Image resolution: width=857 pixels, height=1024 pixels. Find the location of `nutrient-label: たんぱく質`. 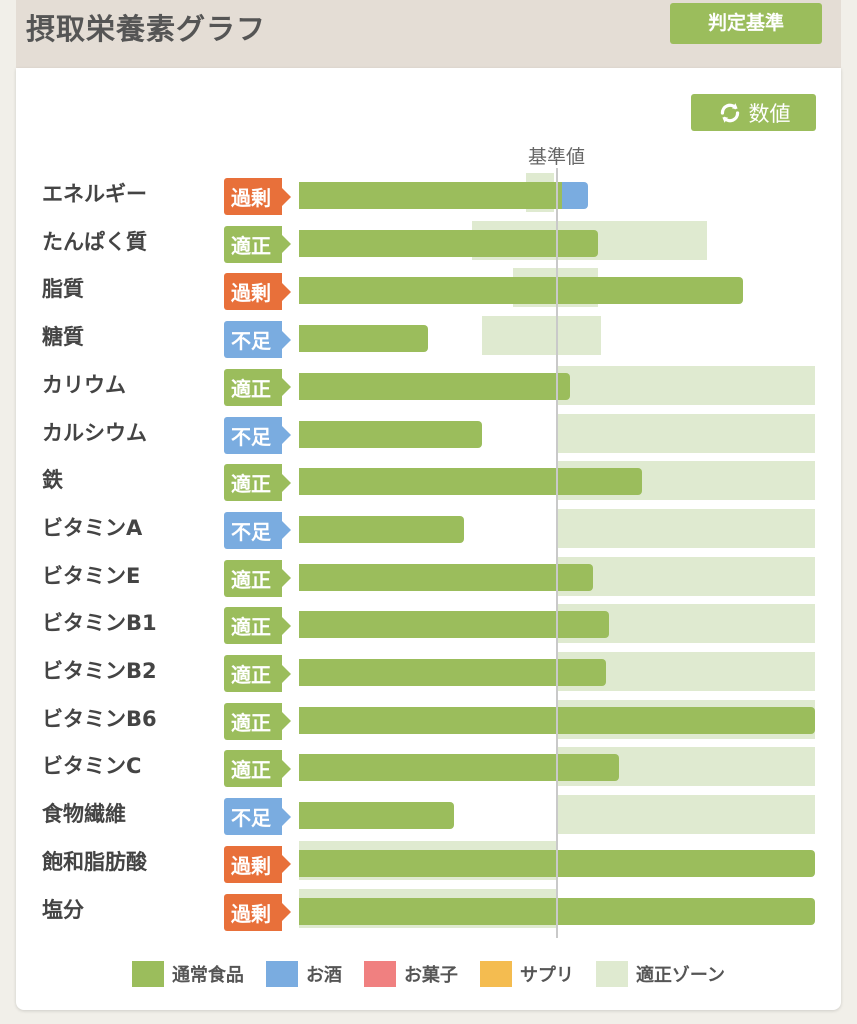

nutrient-label: たんぱく質 is located at coordinates (94, 241).